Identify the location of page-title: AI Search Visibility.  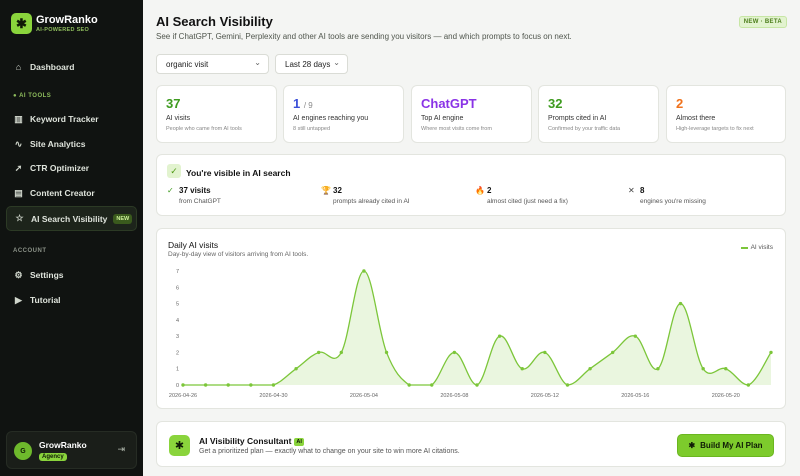
(214, 21).